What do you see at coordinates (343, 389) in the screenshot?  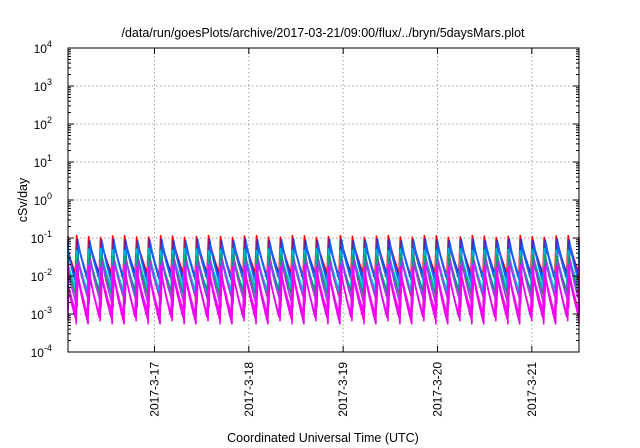 I see `x-tick-label: 2017-3-19` at bounding box center [343, 389].